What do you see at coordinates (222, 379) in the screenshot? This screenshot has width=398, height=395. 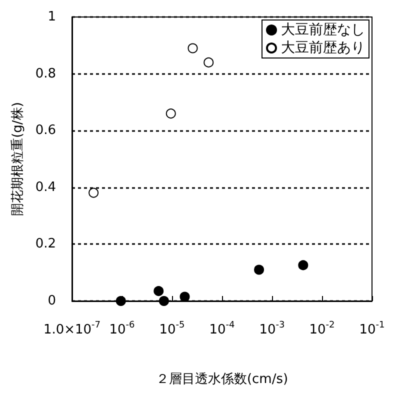 I see `x-axis-title: ２層目透水係数(cm/s)` at bounding box center [222, 379].